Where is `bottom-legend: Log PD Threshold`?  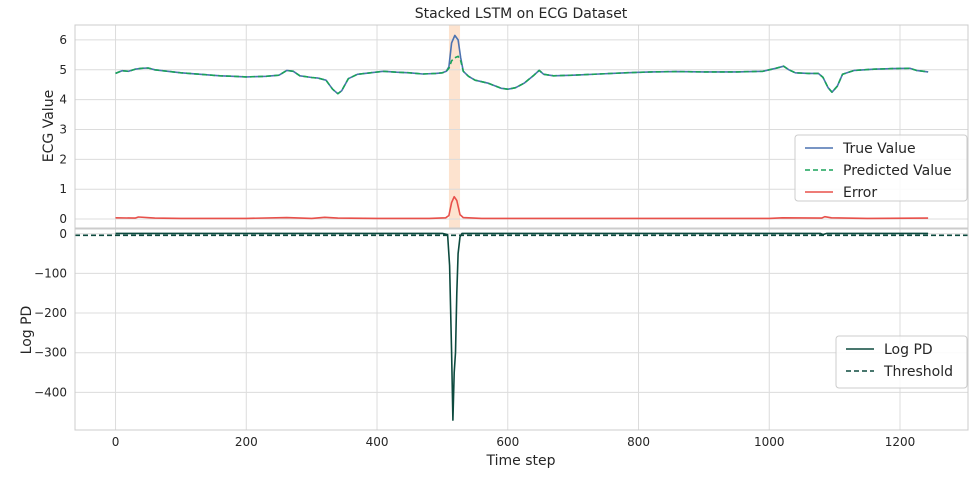 bottom-legend: Log PD Threshold is located at coordinates (901, 362).